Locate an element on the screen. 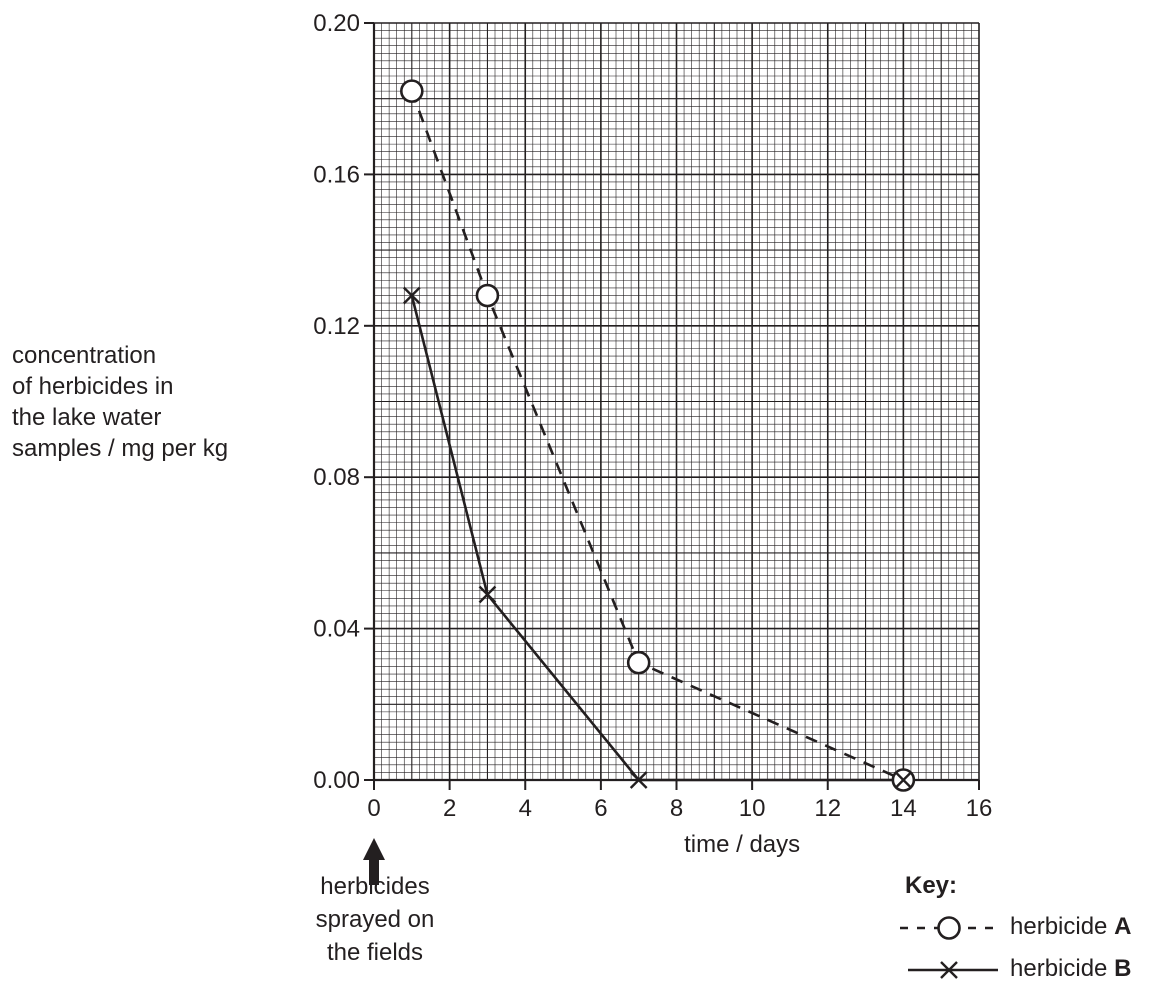  annotation-line: sprayed on is located at coordinates (375, 919).